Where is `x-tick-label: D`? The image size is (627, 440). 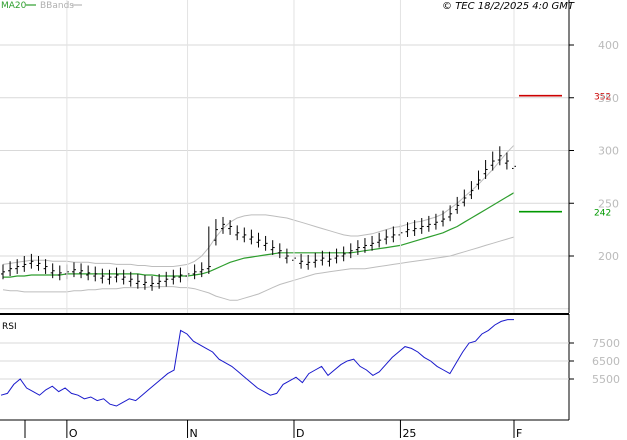
x-tick-label: D is located at coordinates (300, 433).